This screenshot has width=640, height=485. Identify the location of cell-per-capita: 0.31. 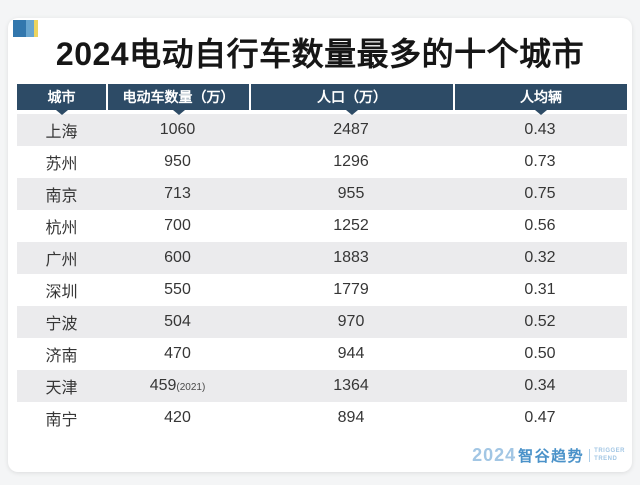
(540, 289).